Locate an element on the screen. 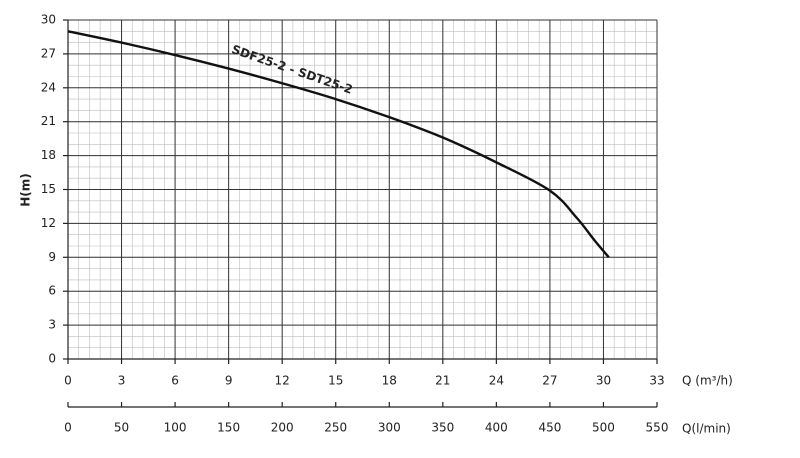 The height and width of the screenshot is (458, 800). x2-tick-label: 300 is located at coordinates (389, 428).